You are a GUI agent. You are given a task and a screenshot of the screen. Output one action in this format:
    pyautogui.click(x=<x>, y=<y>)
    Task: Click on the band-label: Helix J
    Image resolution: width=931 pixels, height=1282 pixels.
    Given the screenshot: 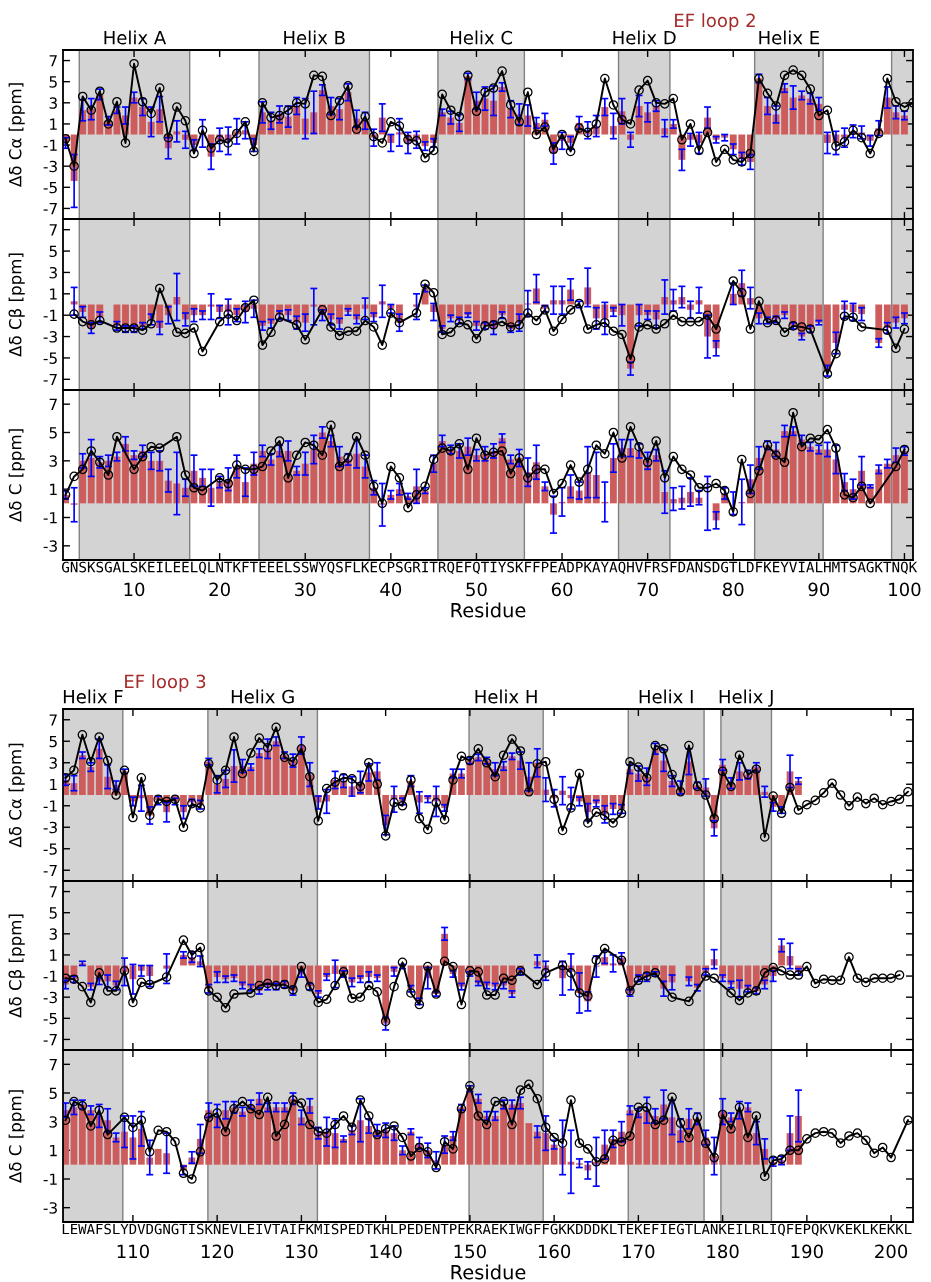 What is the action you would take?
    pyautogui.click(x=746, y=698)
    